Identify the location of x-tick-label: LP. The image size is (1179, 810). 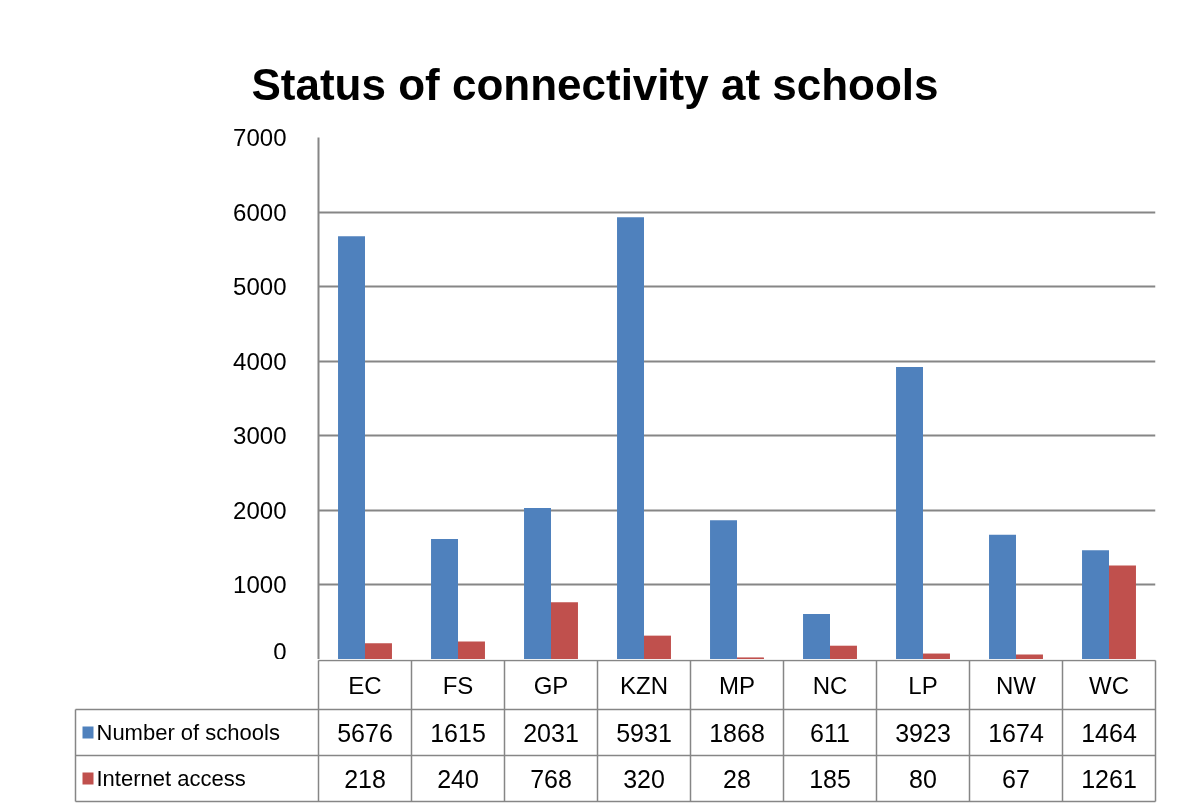
(923, 685).